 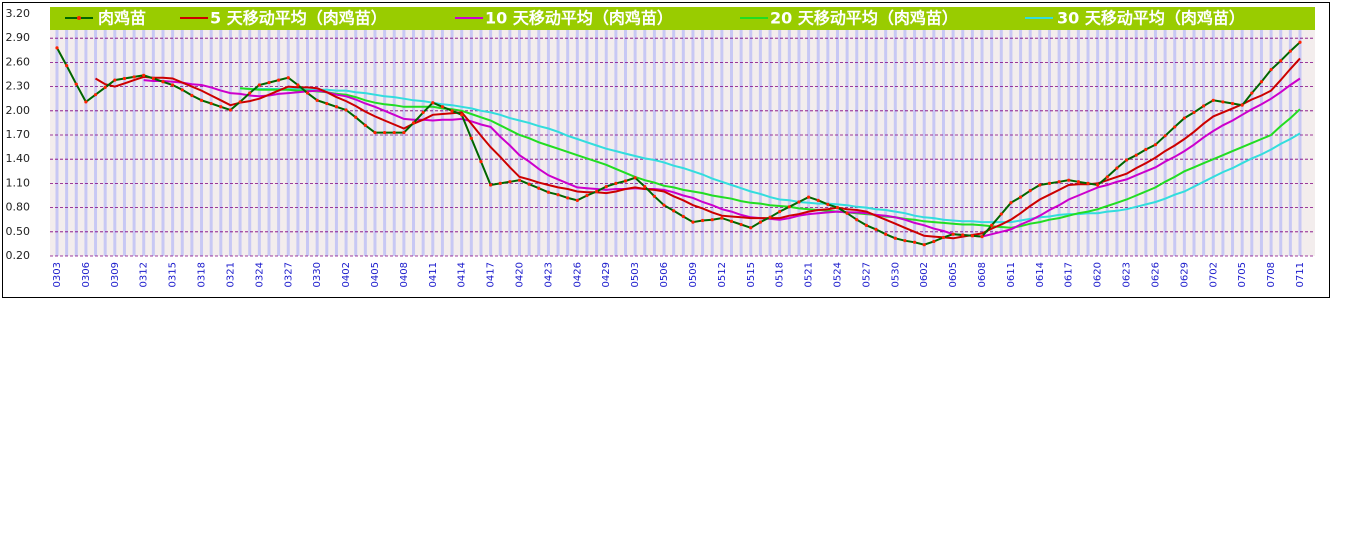 I want to click on x-tick-label: 0705, so click(x=1242, y=274).